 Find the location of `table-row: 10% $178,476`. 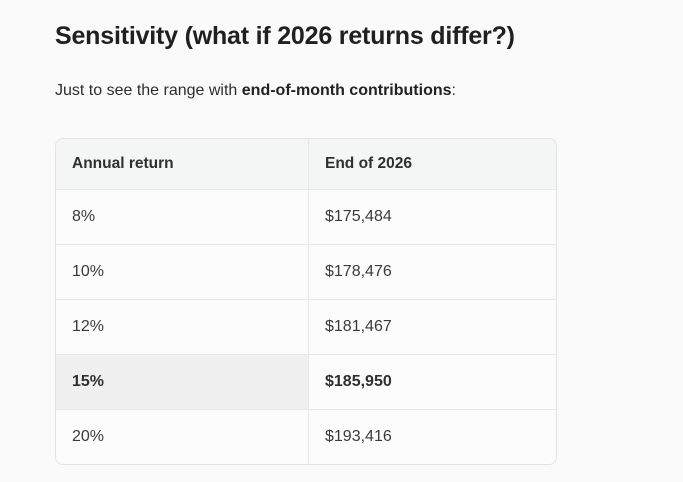

table-row: 10% $178,476 is located at coordinates (306, 271).